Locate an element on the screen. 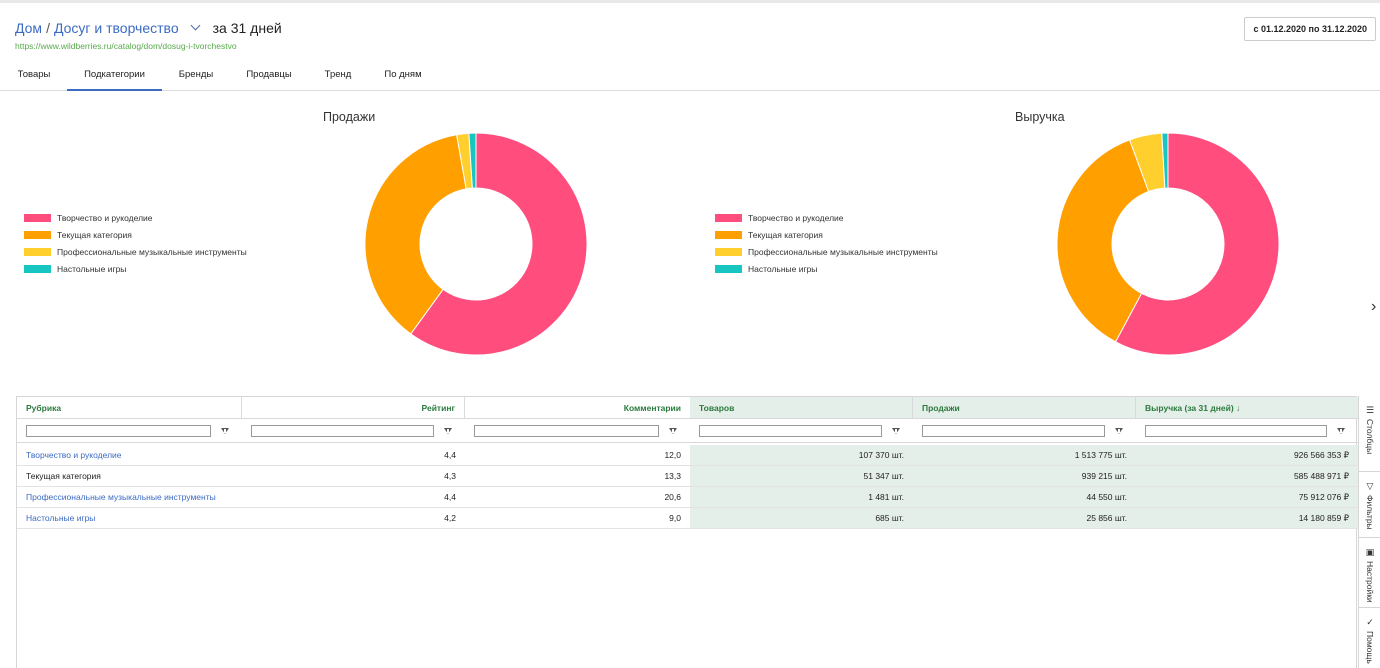 The width and height of the screenshot is (1380, 668). columns-panel-button: ☰ Столбцы is located at coordinates (1369, 434).